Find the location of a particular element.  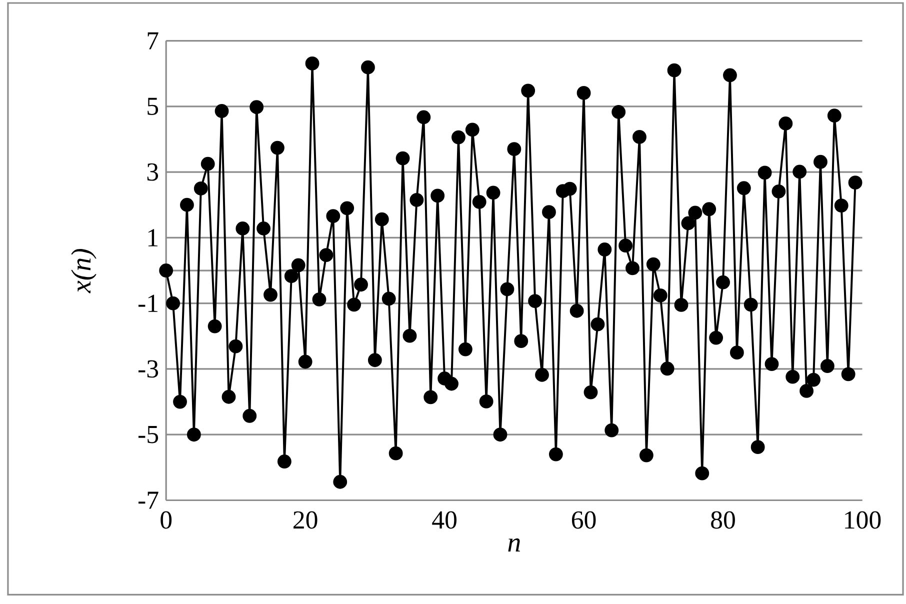

x-tick-label: 40 is located at coordinates (444, 520).